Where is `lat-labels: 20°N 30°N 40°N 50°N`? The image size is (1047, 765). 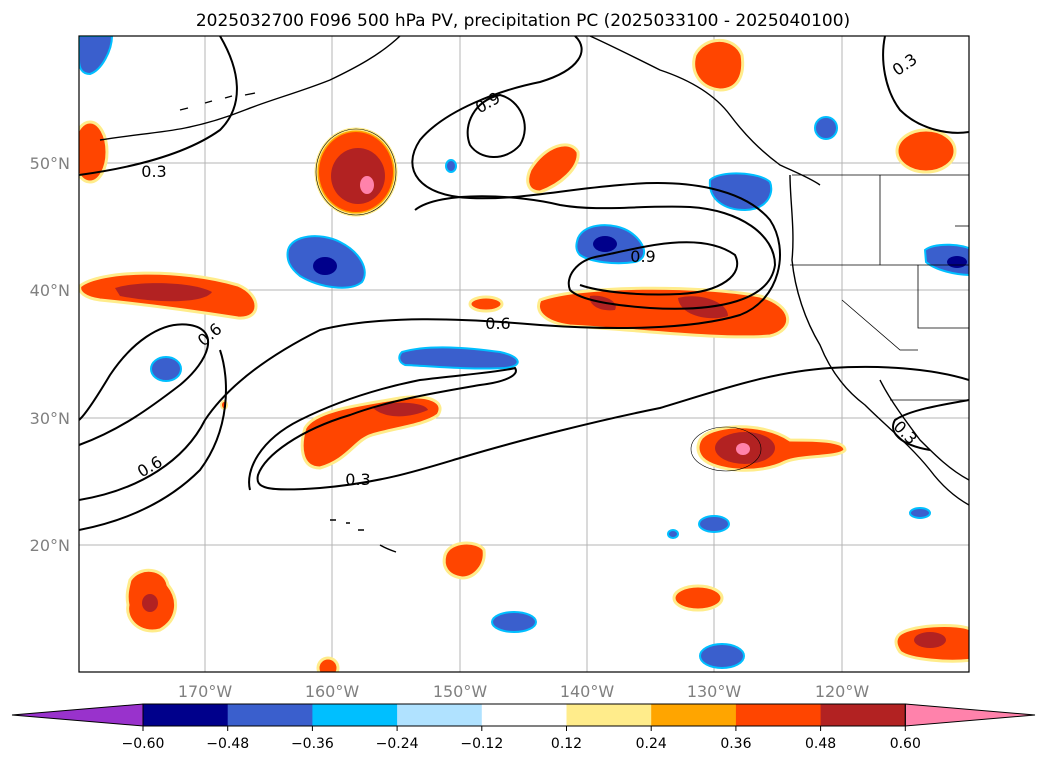 lat-labels: 20°N 30°N 40°N 50°N is located at coordinates (50, 354).